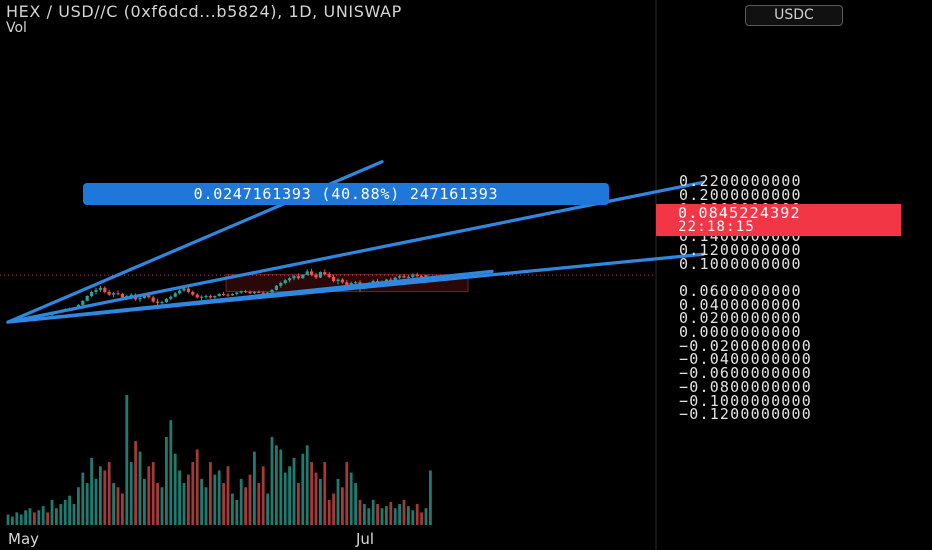 Image resolution: width=932 pixels, height=550 pixels. Describe the element at coordinates (740, 318) in the screenshot. I see `price-tick-label: 0.0200000000` at that location.